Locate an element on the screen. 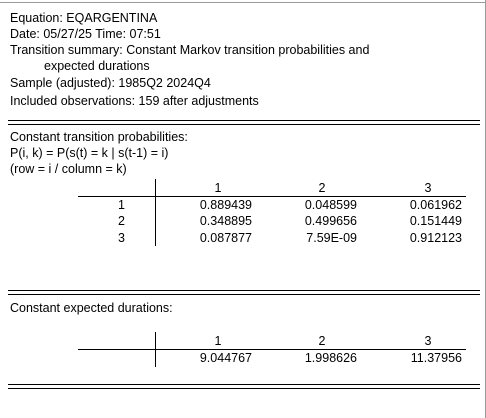 Image resolution: width=486 pixels, height=418 pixels. cell-value: 0.889439 is located at coordinates (225, 205).